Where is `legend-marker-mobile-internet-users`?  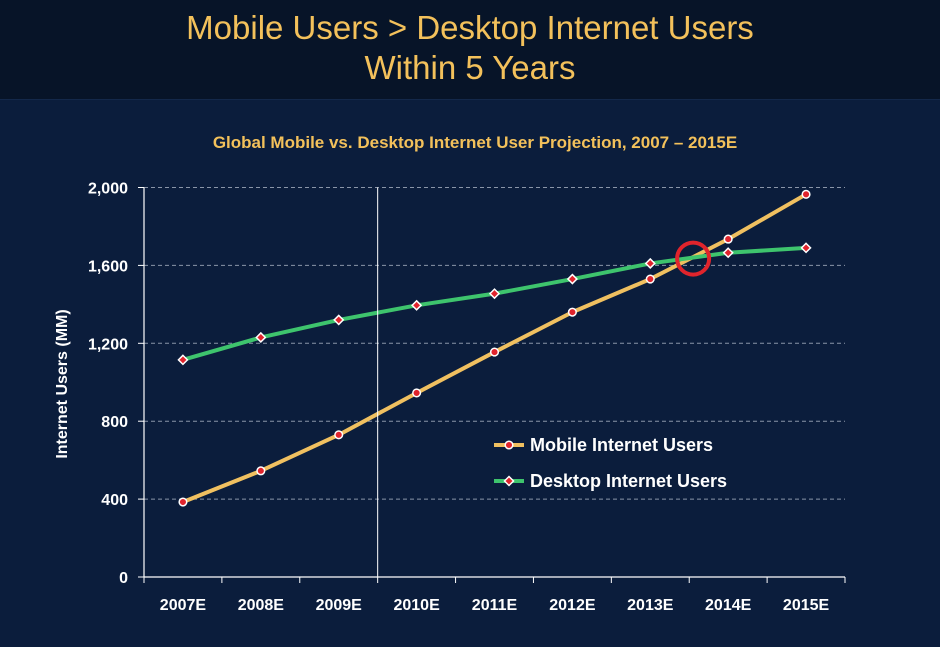 legend-marker-mobile-internet-users is located at coordinates (509, 445).